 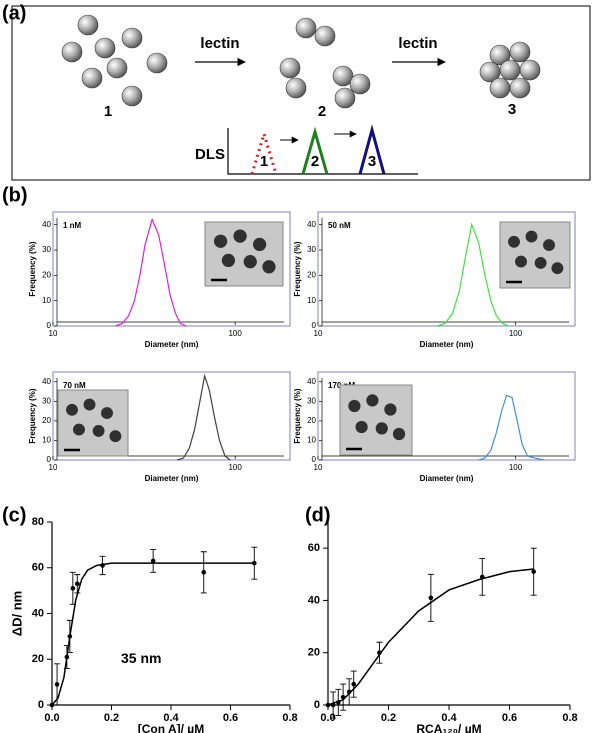 I want to click on y-axis-label: ΔD/ nm, so click(x=16, y=613).